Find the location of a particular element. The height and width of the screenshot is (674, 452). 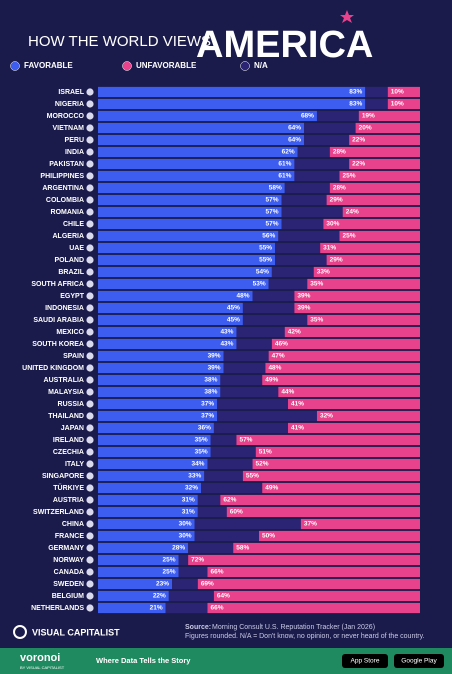

legend: FAVORABLE UNFAVORABLE N/A is located at coordinates (139, 66).